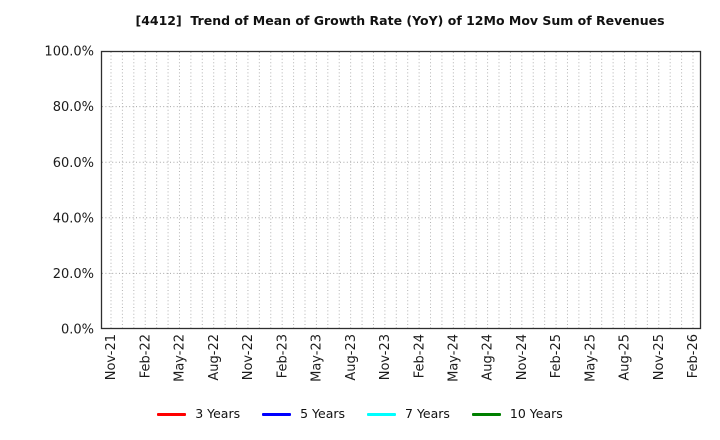 The height and width of the screenshot is (440, 720). What do you see at coordinates (360, 414) in the screenshot?
I see `legend: 3 Years 5 Years 7 Years 10 Years` at bounding box center [360, 414].